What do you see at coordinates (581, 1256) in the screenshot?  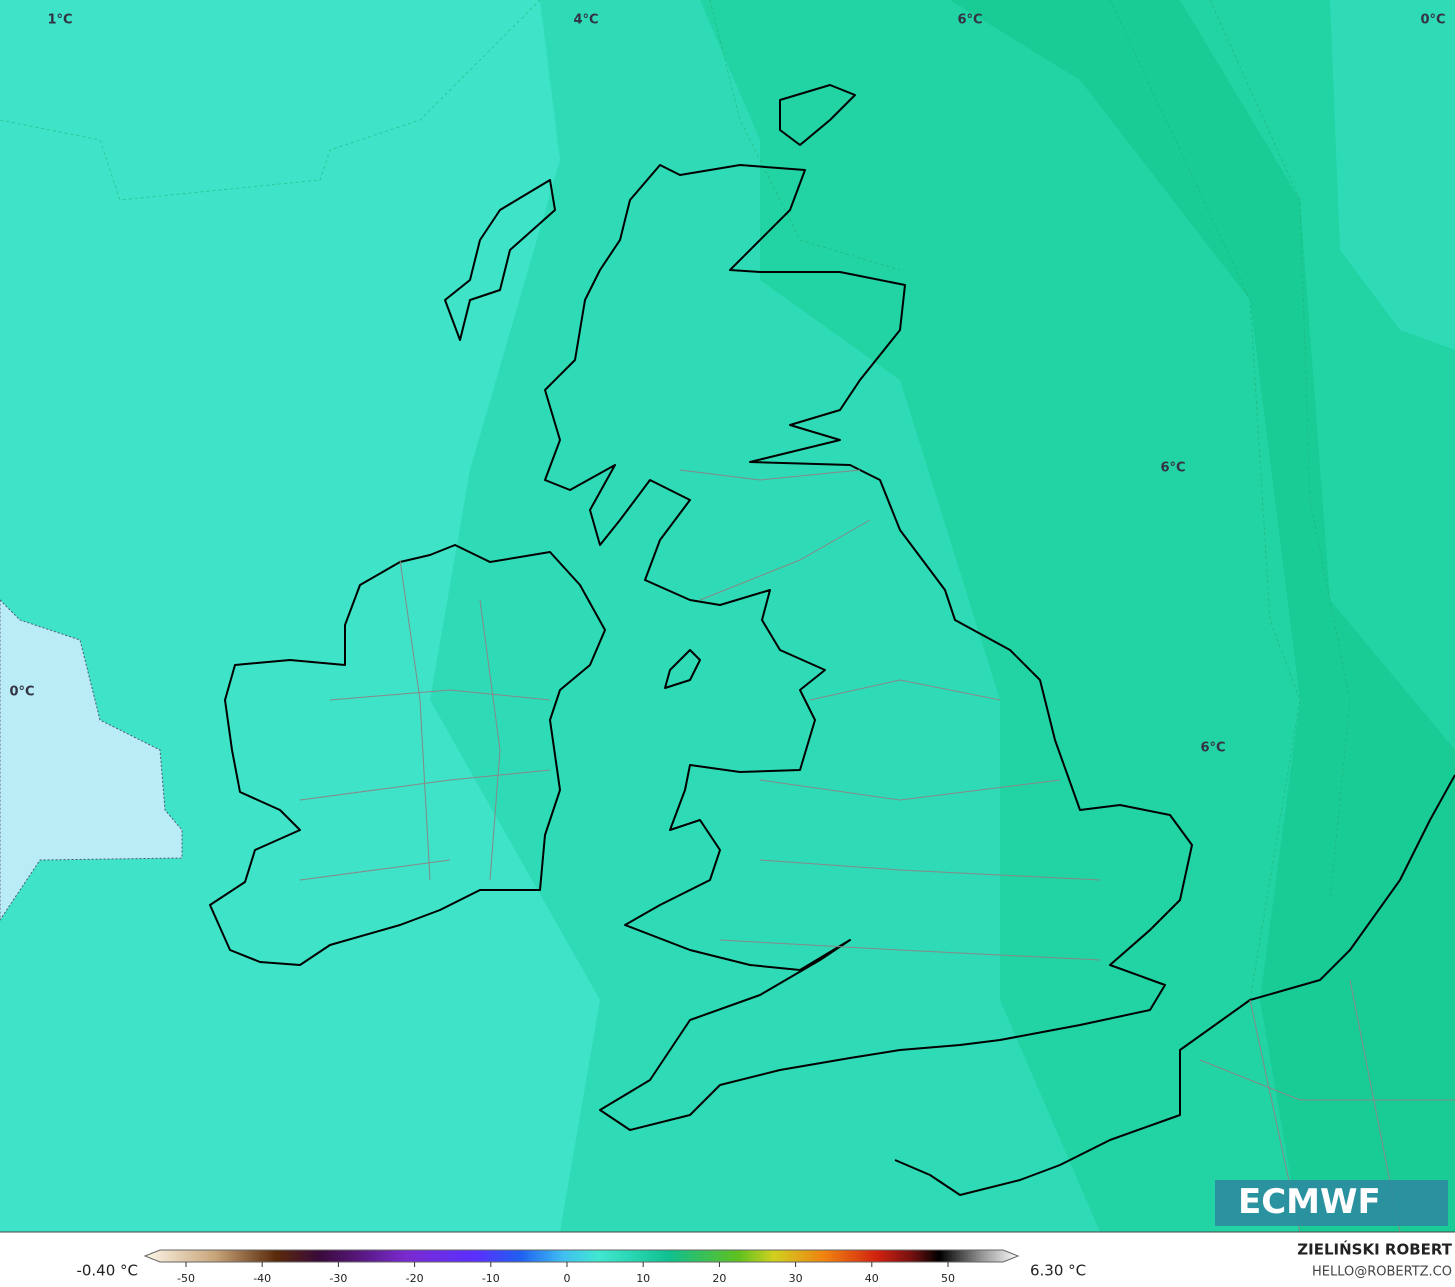 I see `colorbar` at bounding box center [581, 1256].